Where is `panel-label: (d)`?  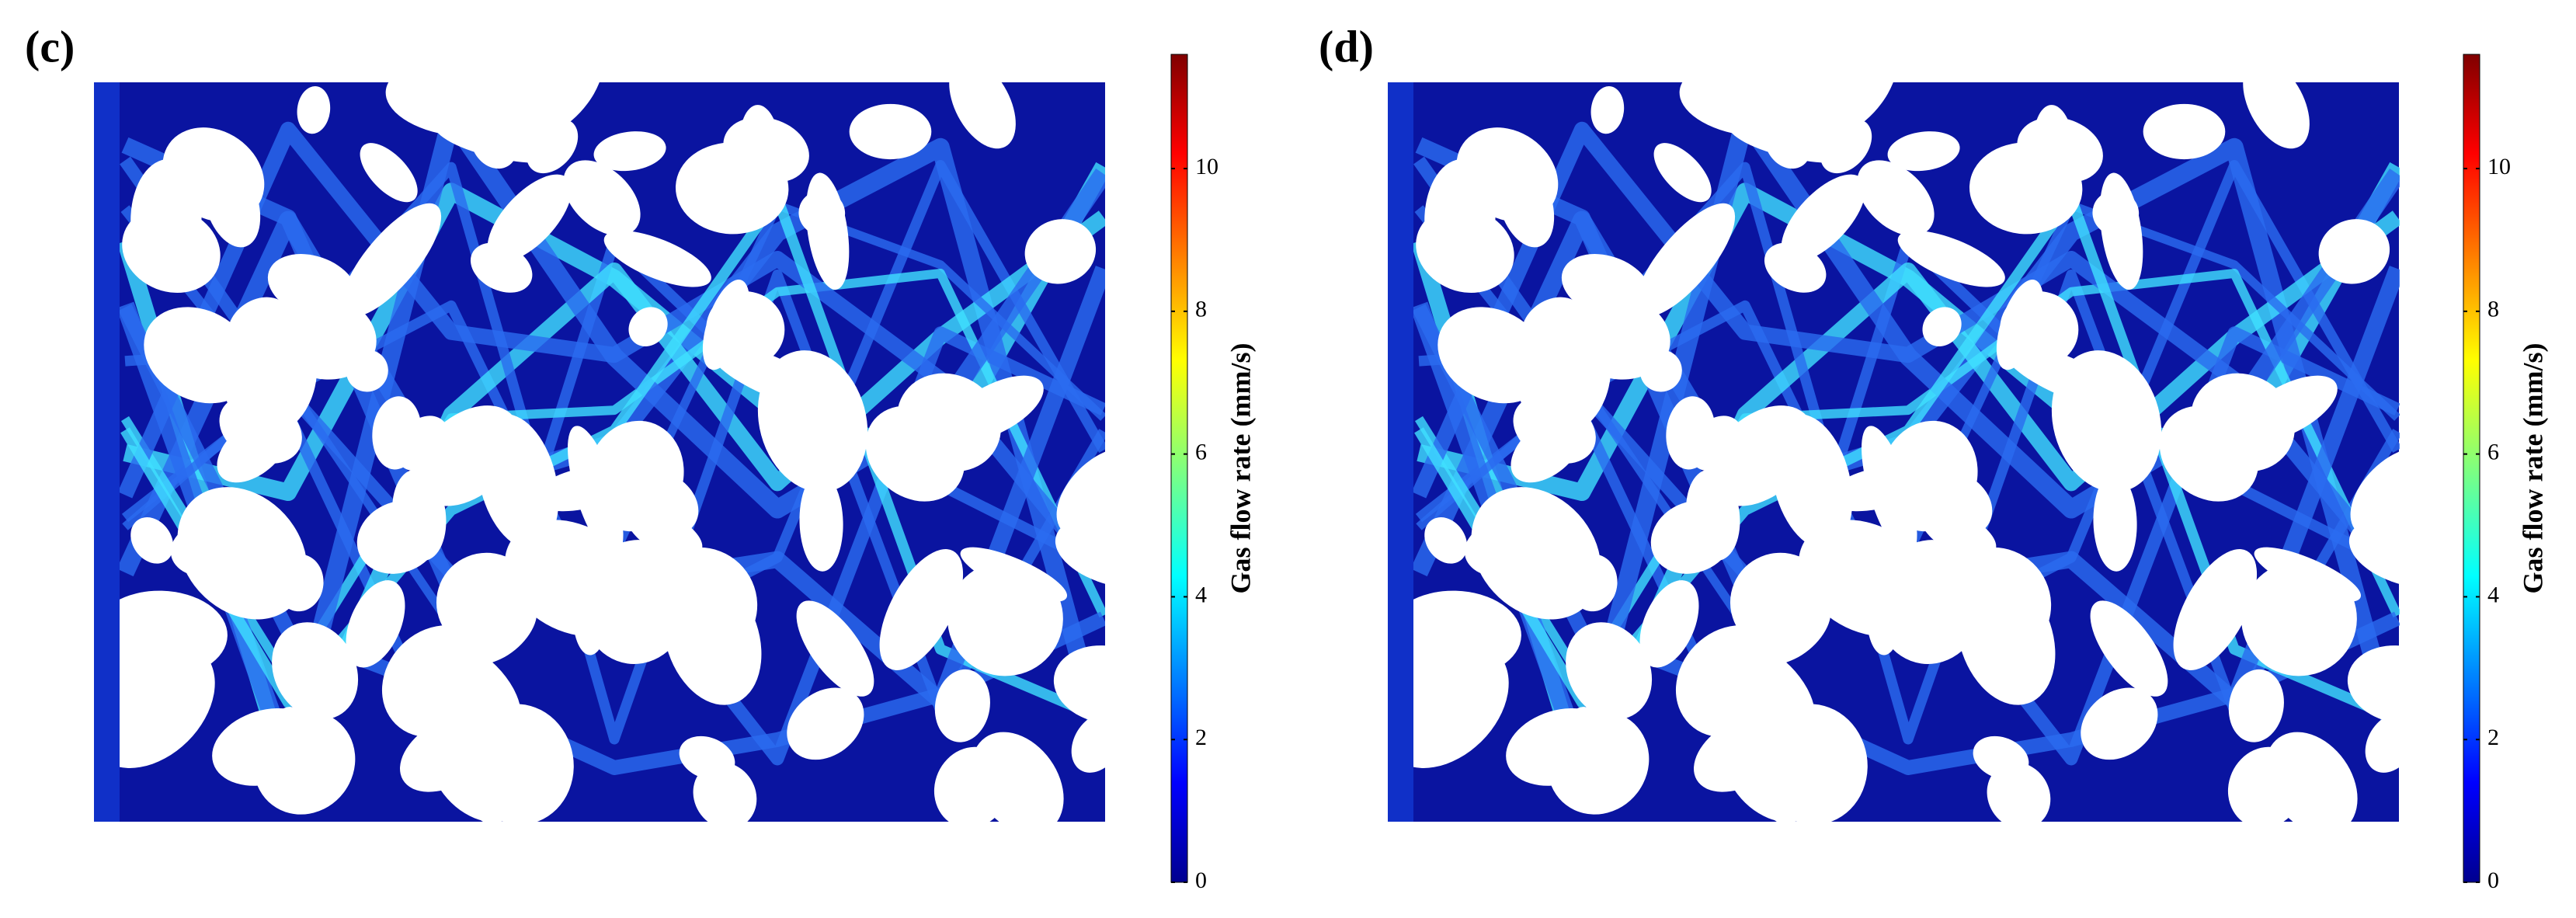
panel-label: (d) is located at coordinates (1346, 46).